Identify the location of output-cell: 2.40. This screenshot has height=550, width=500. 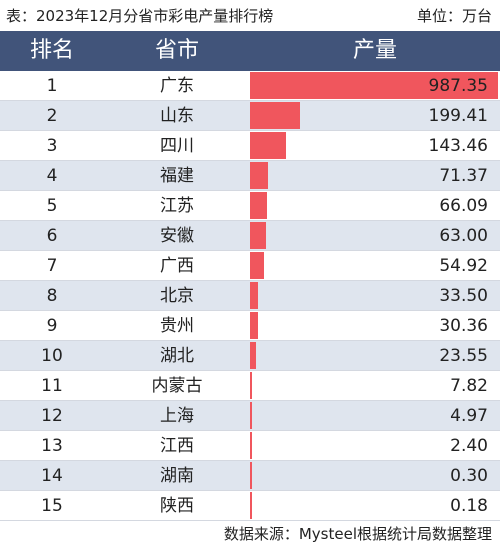
(375, 445).